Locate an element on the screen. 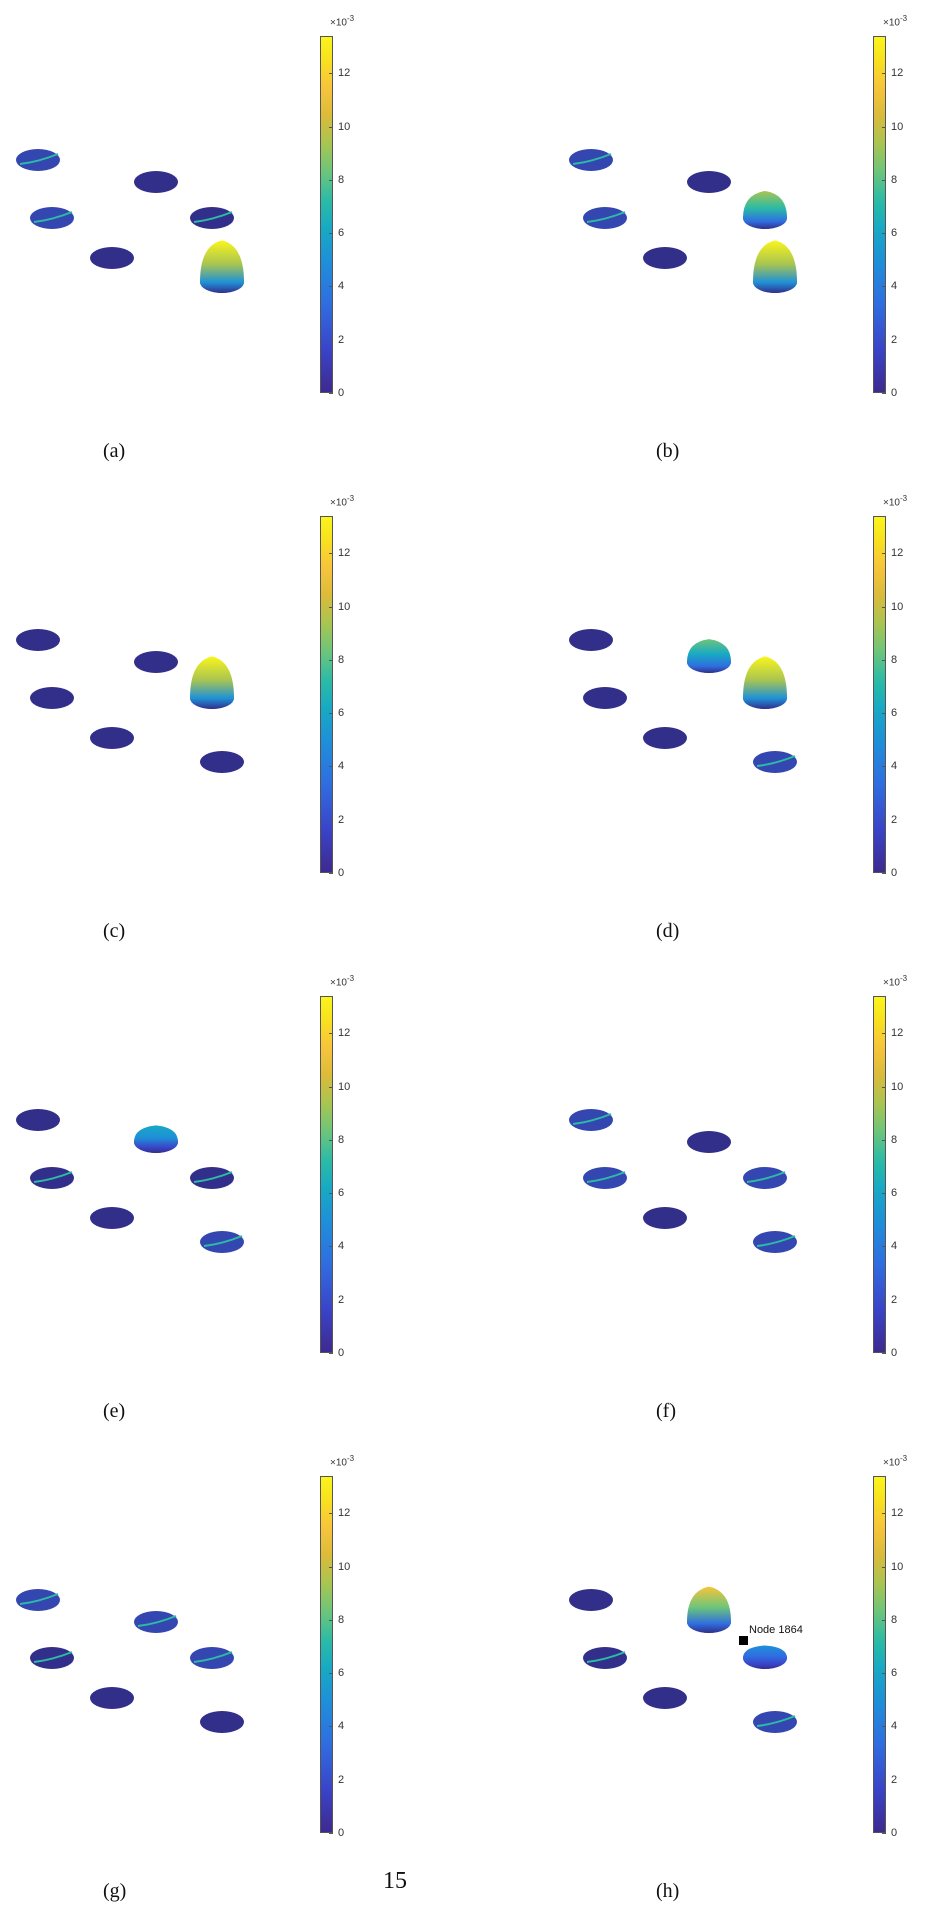 This screenshot has width=933, height=1927. subfigure-caption: (h) is located at coordinates (668, 1891).